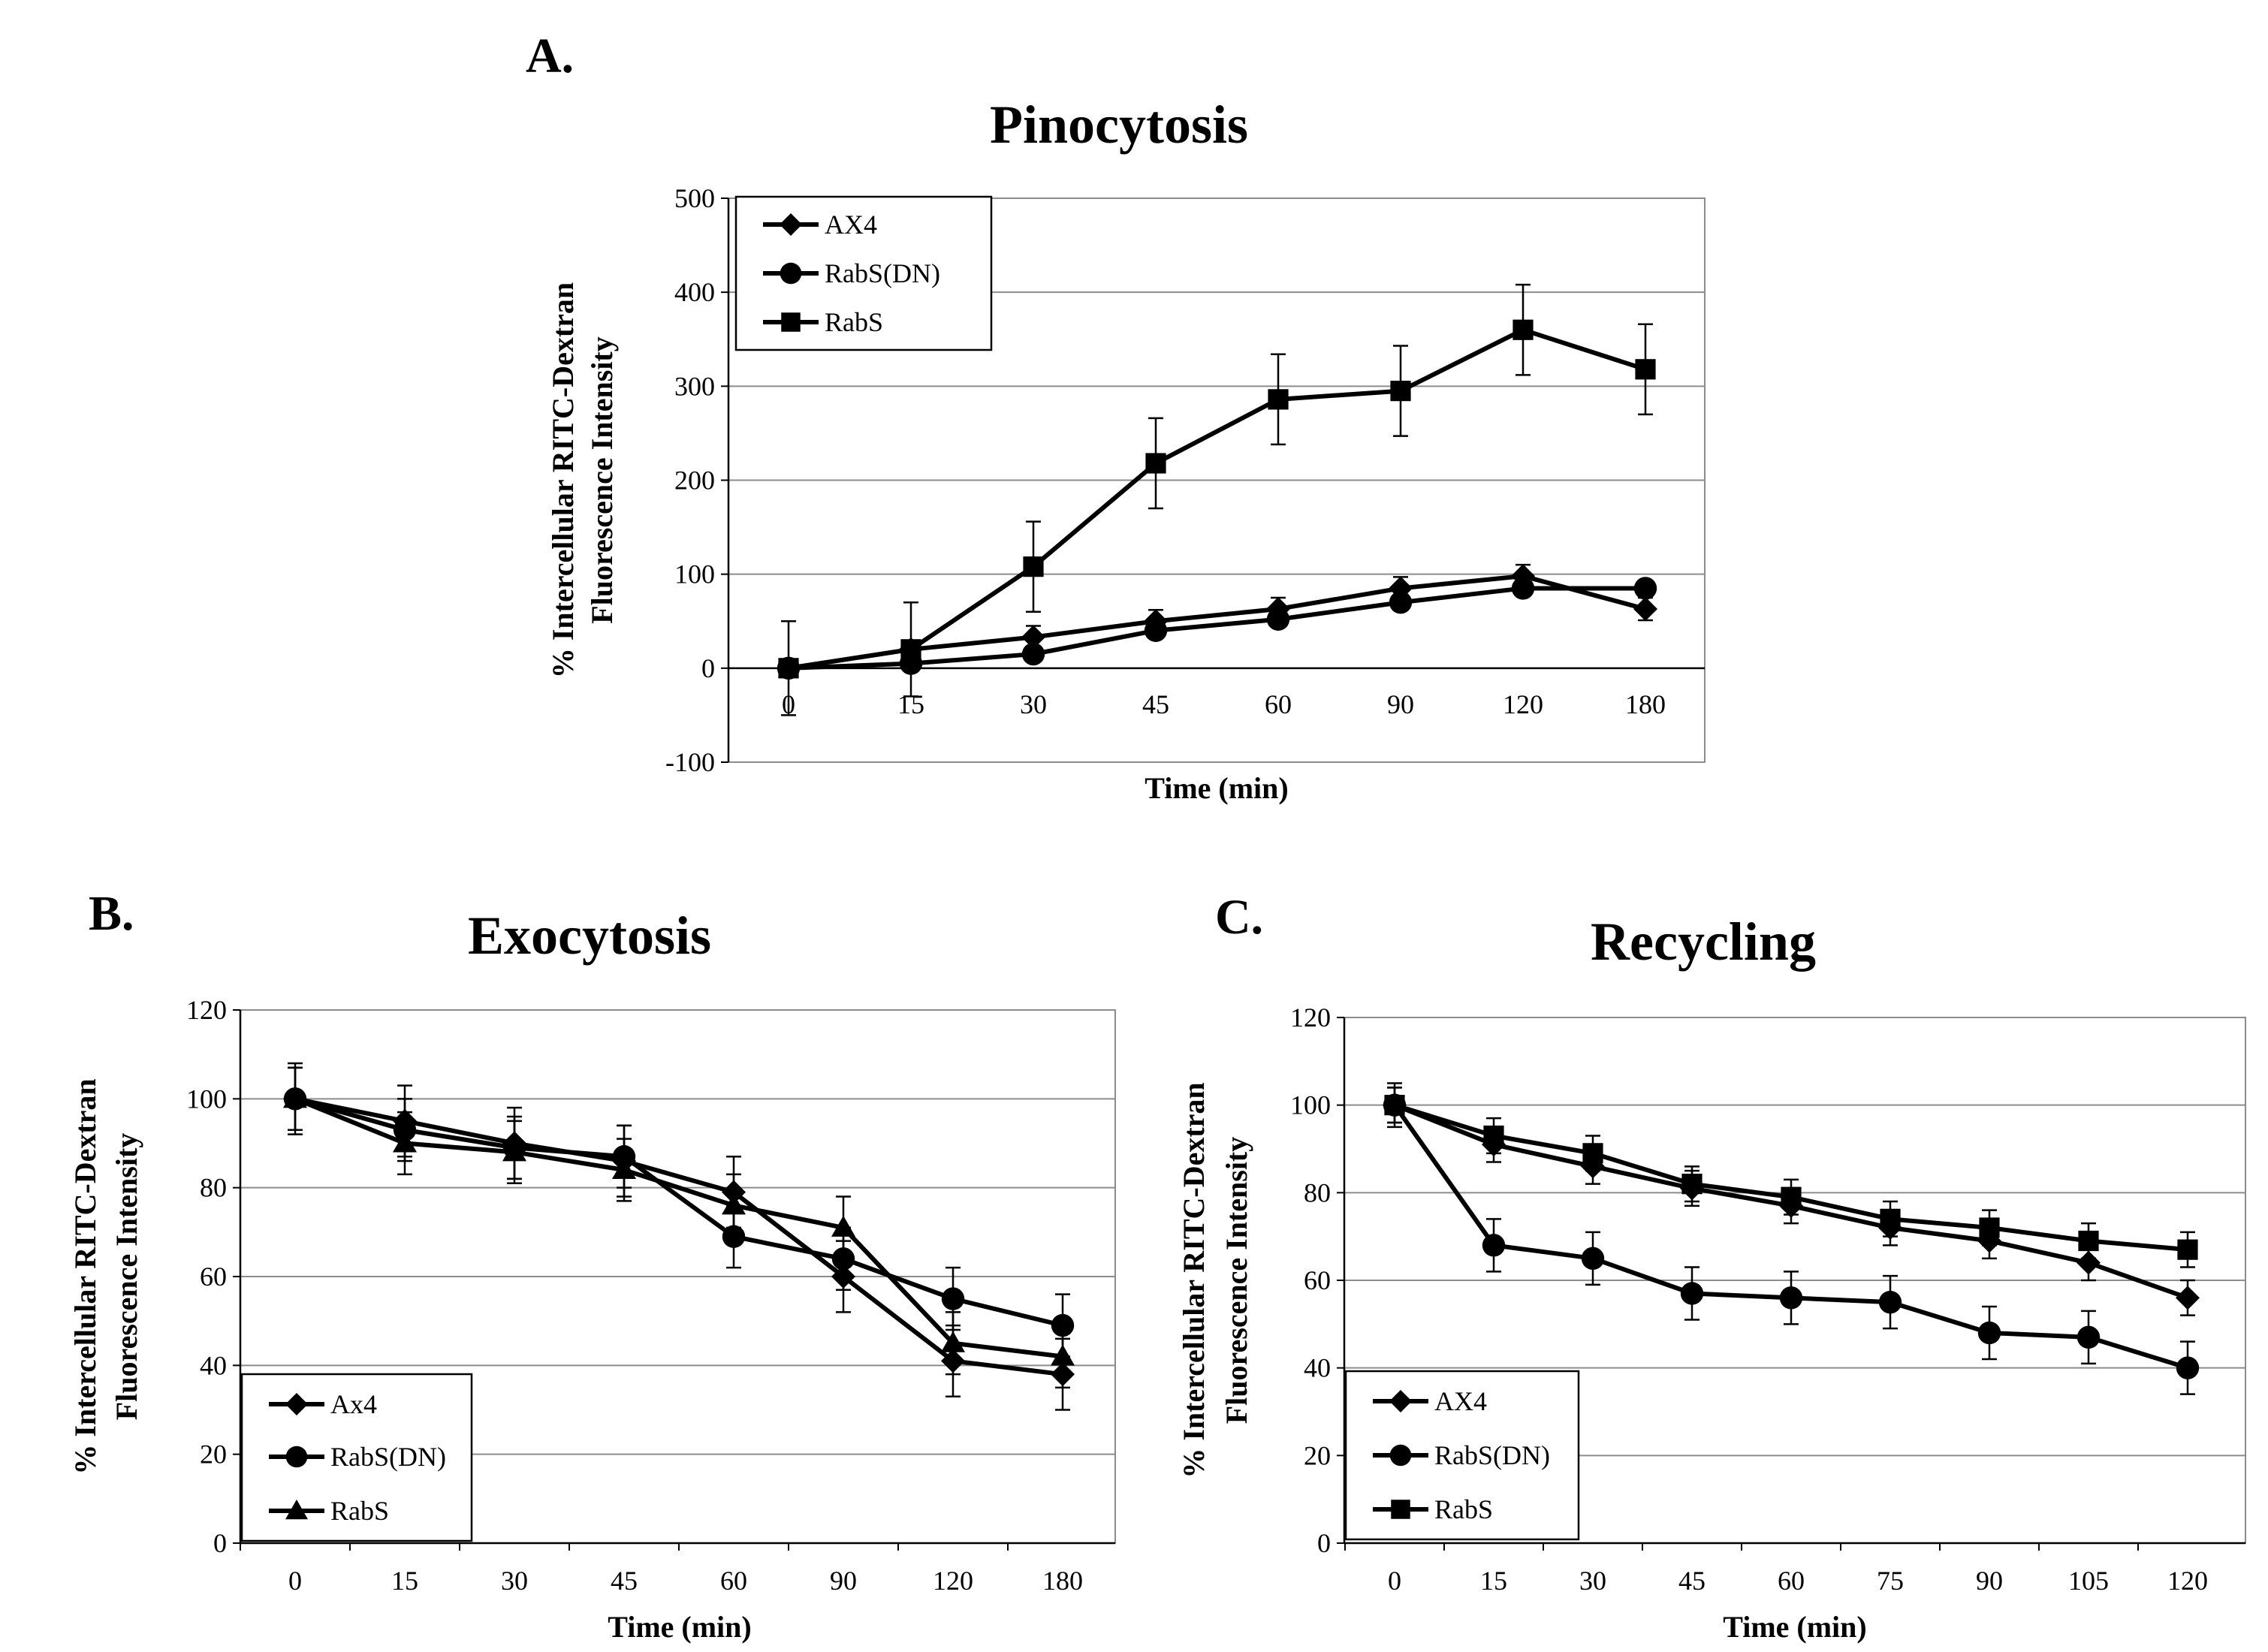 This screenshot has height=1652, width=2268. Describe the element at coordinates (694, 292) in the screenshot. I see `pinocytosis-y-tick-label: 400` at that location.